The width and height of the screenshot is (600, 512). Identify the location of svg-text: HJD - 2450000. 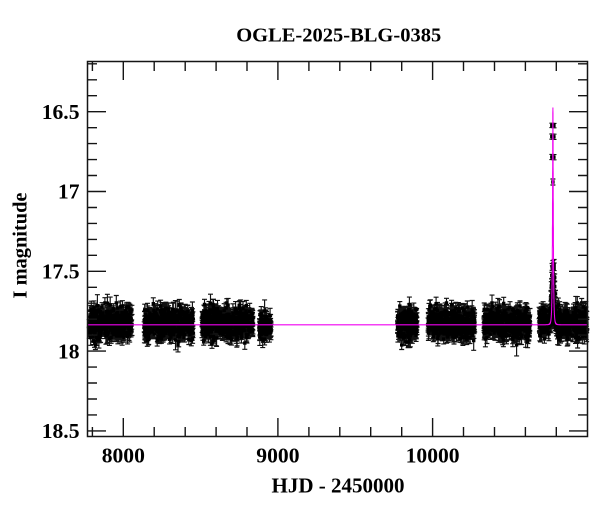
(338, 486).